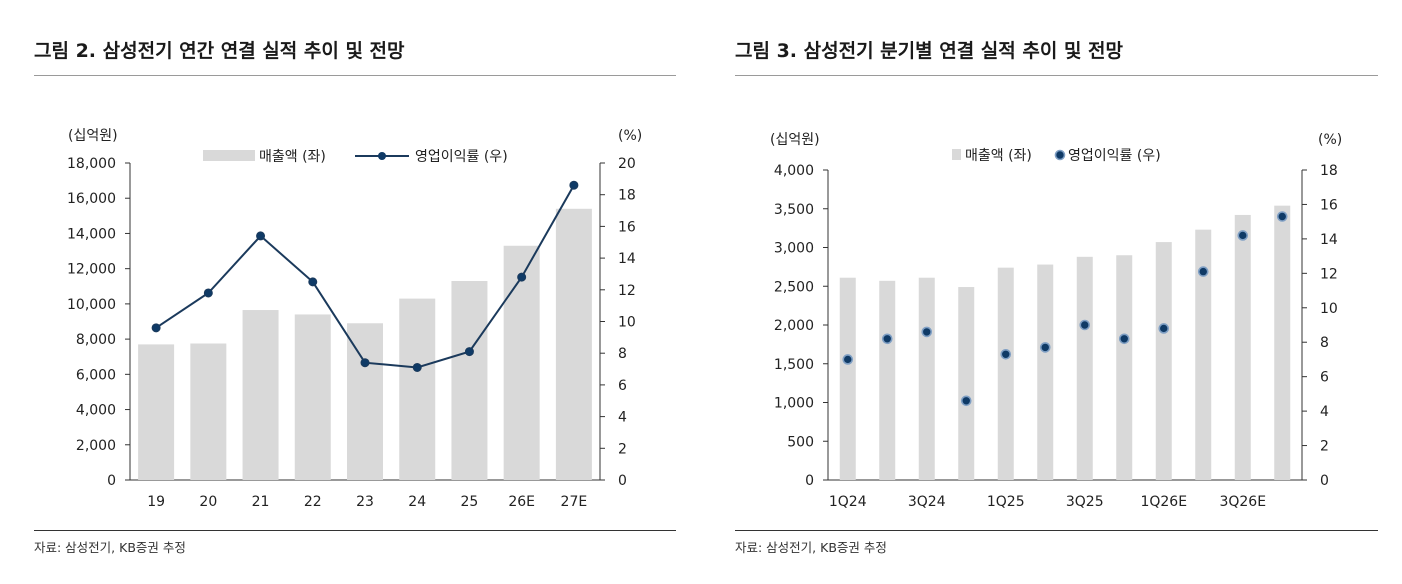 This screenshot has height=584, width=1402. What do you see at coordinates (208, 502) in the screenshot?
I see `x-tick-label: 20` at bounding box center [208, 502].